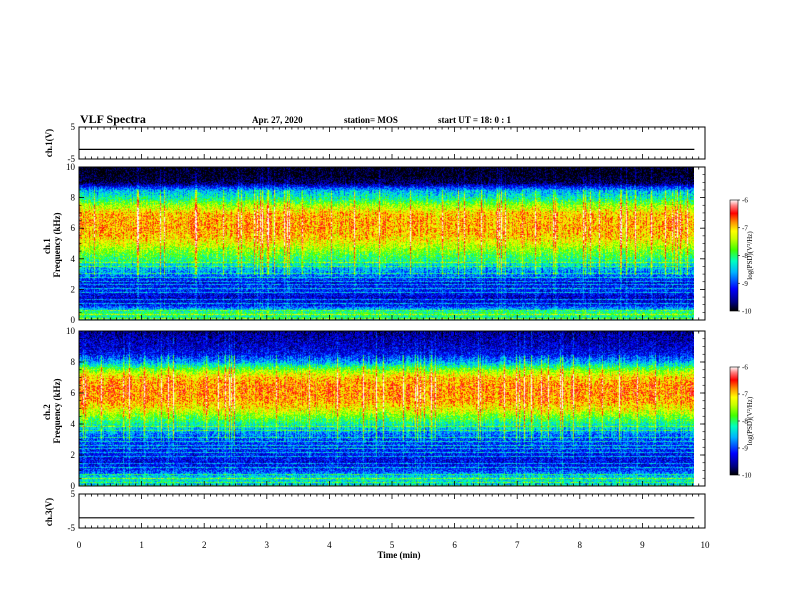  Describe the element at coordinates (474, 120) in the screenshot. I see `start-time-label: start UT = 18: 0 : 1` at that location.